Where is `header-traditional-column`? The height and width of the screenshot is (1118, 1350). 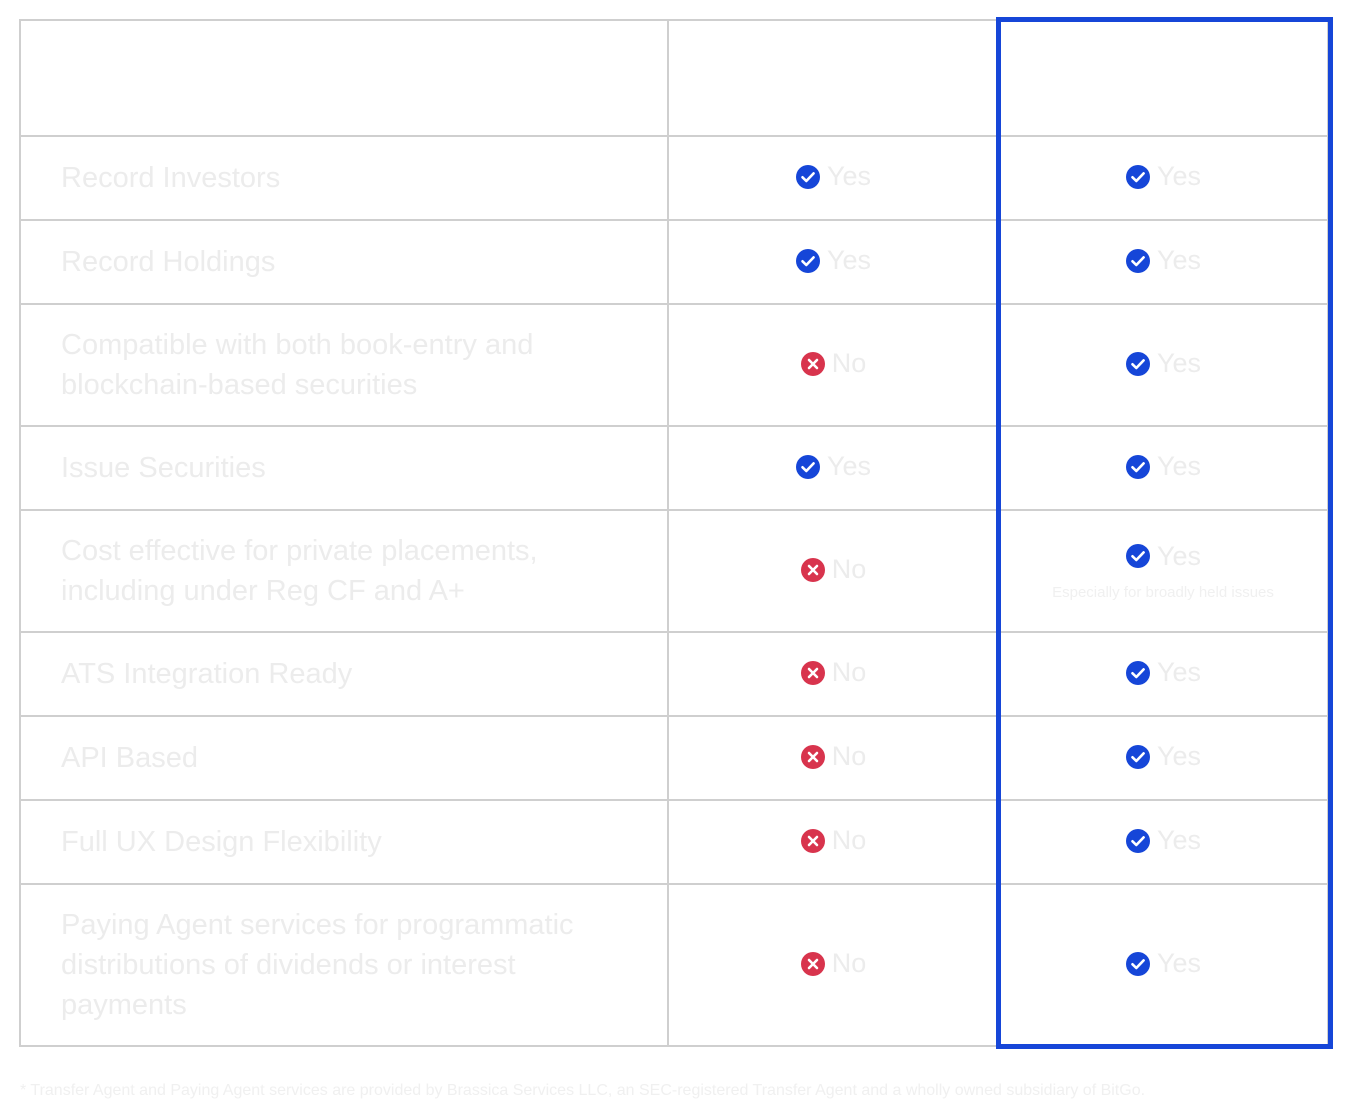 header-traditional-column is located at coordinates (833, 78).